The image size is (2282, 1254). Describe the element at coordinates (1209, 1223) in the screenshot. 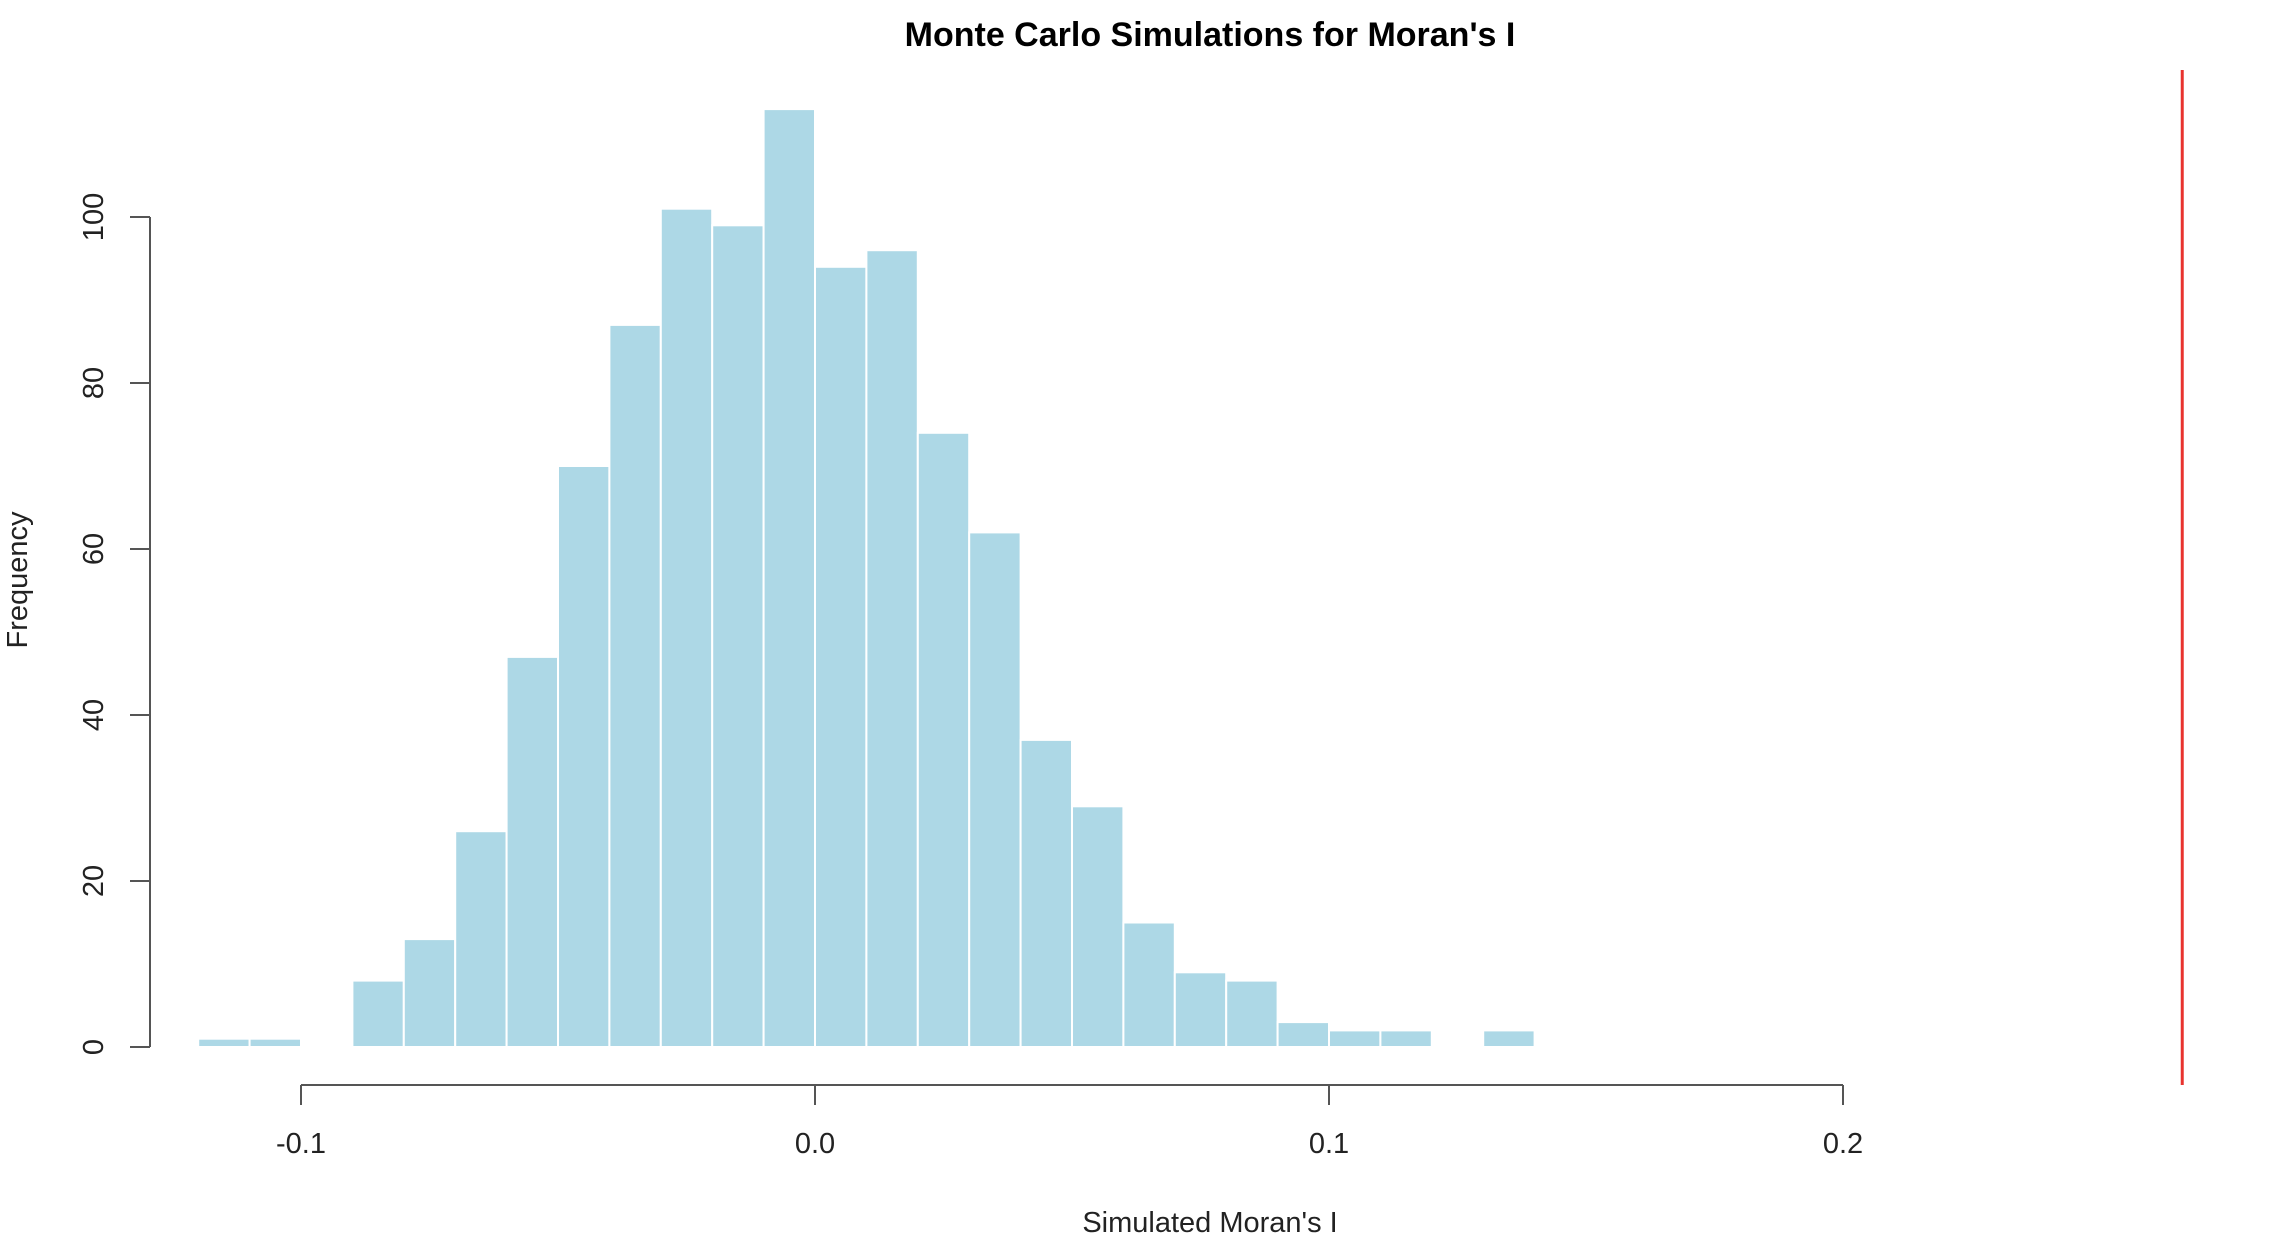

I see `x-axis-label: Simulated Moran's I` at that location.